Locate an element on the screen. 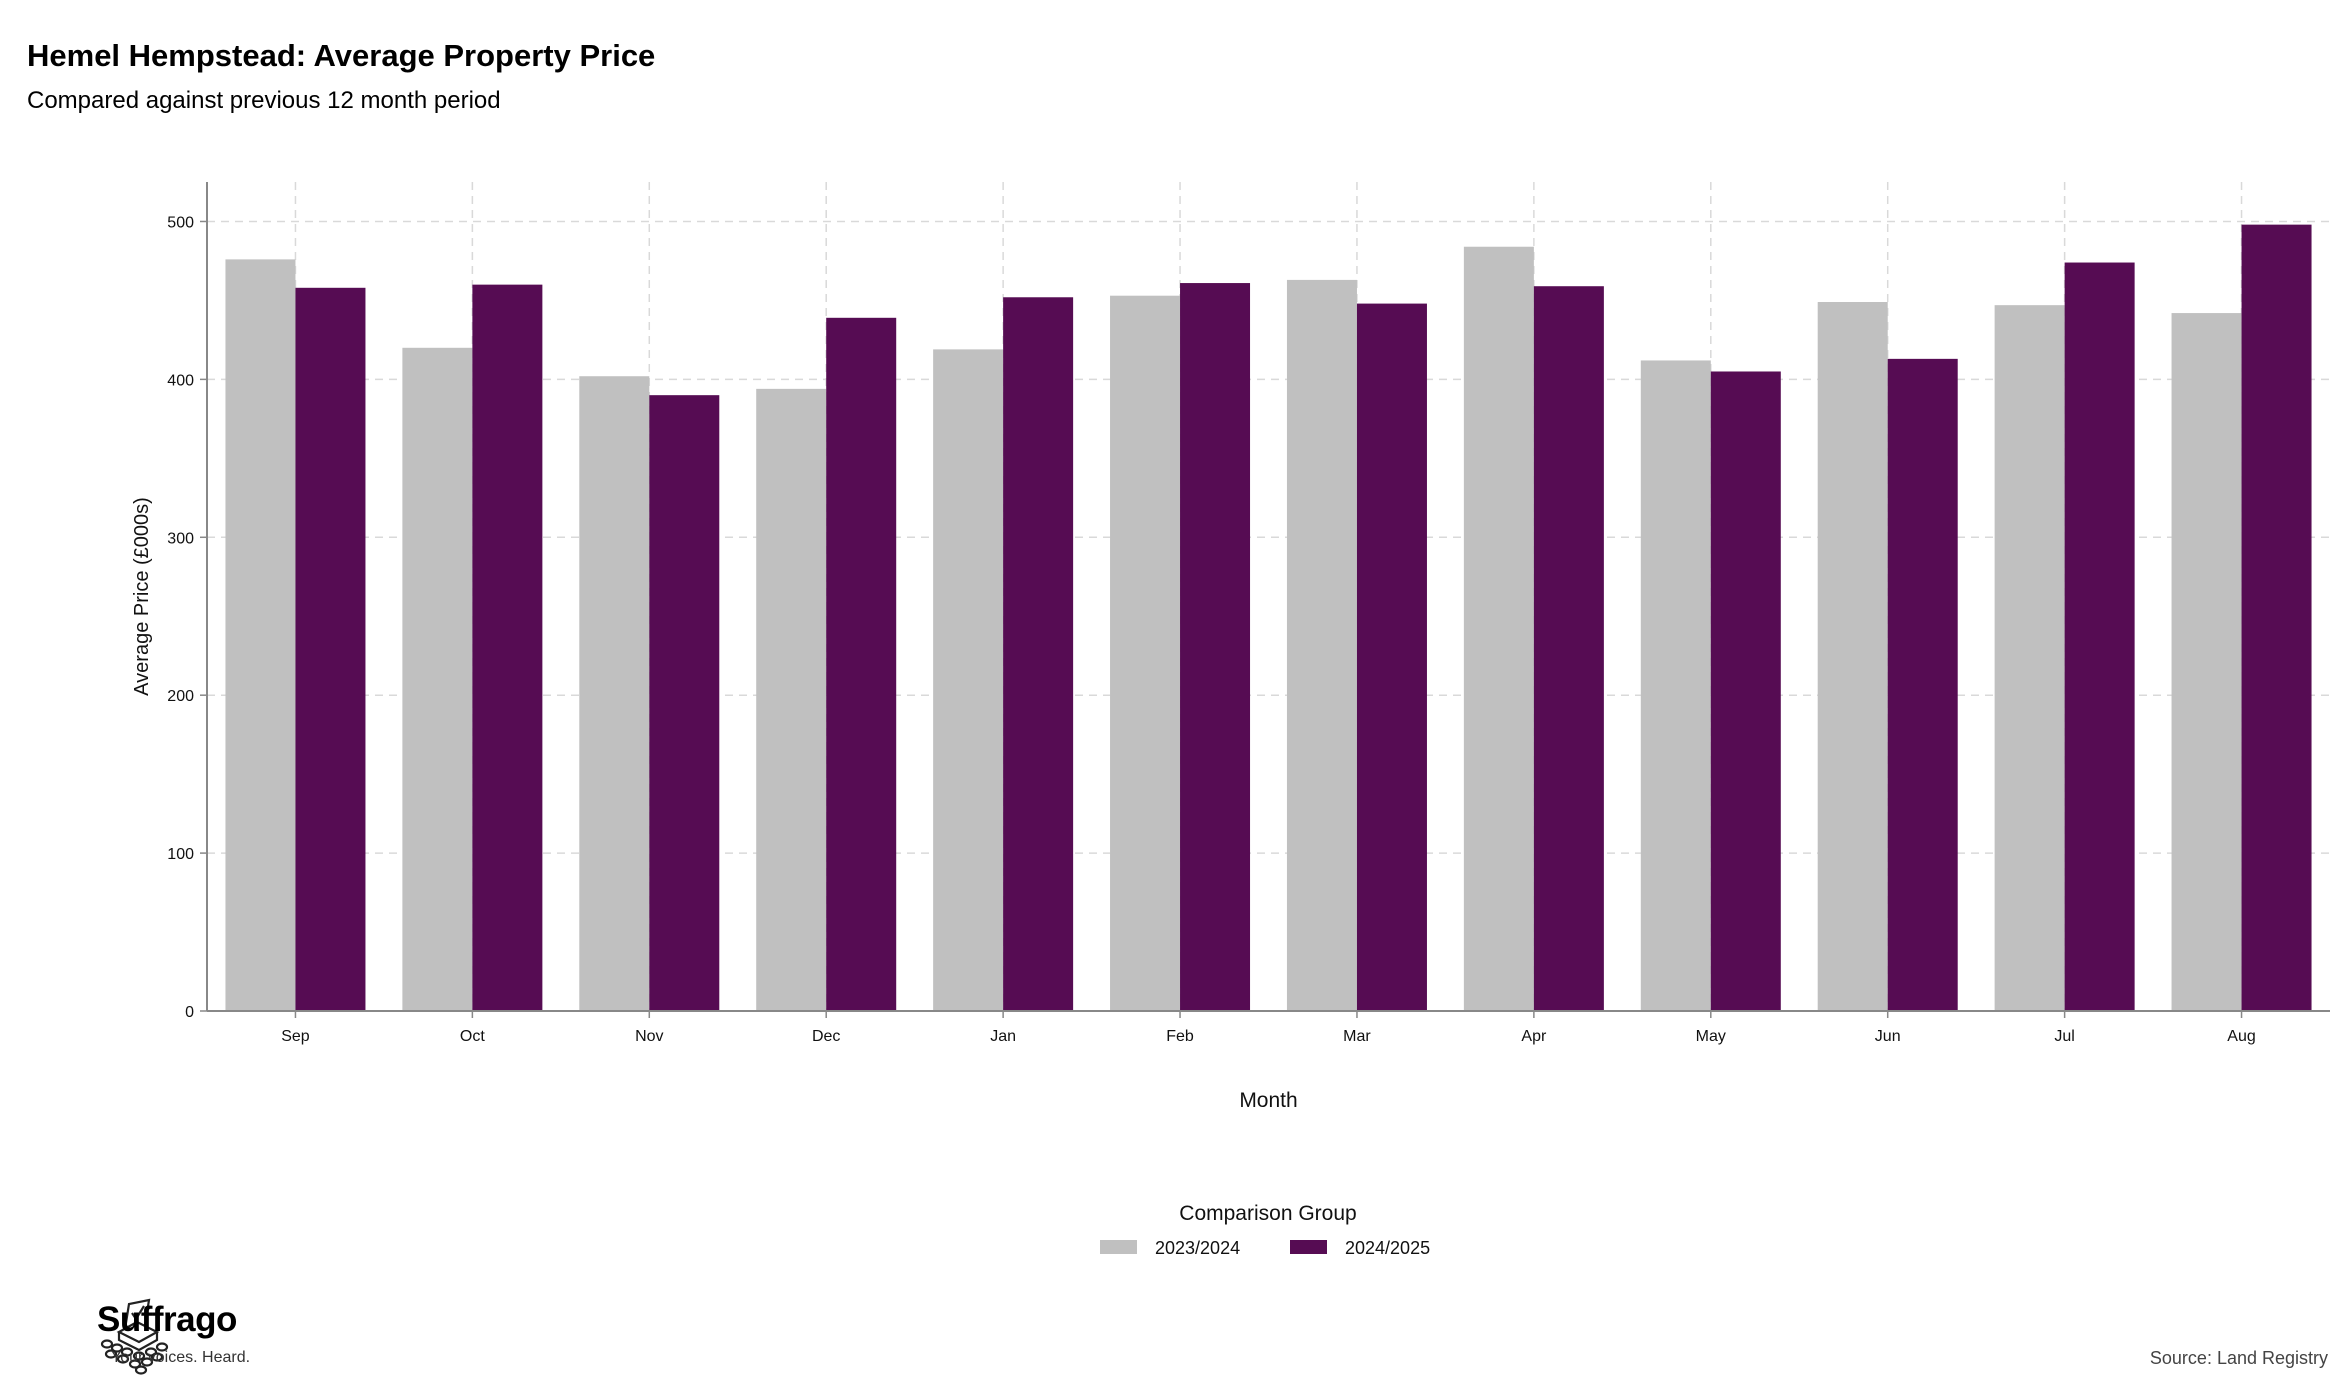 This screenshot has width=2334, height=1388. x-tick-label: Jun is located at coordinates (1888, 1036).